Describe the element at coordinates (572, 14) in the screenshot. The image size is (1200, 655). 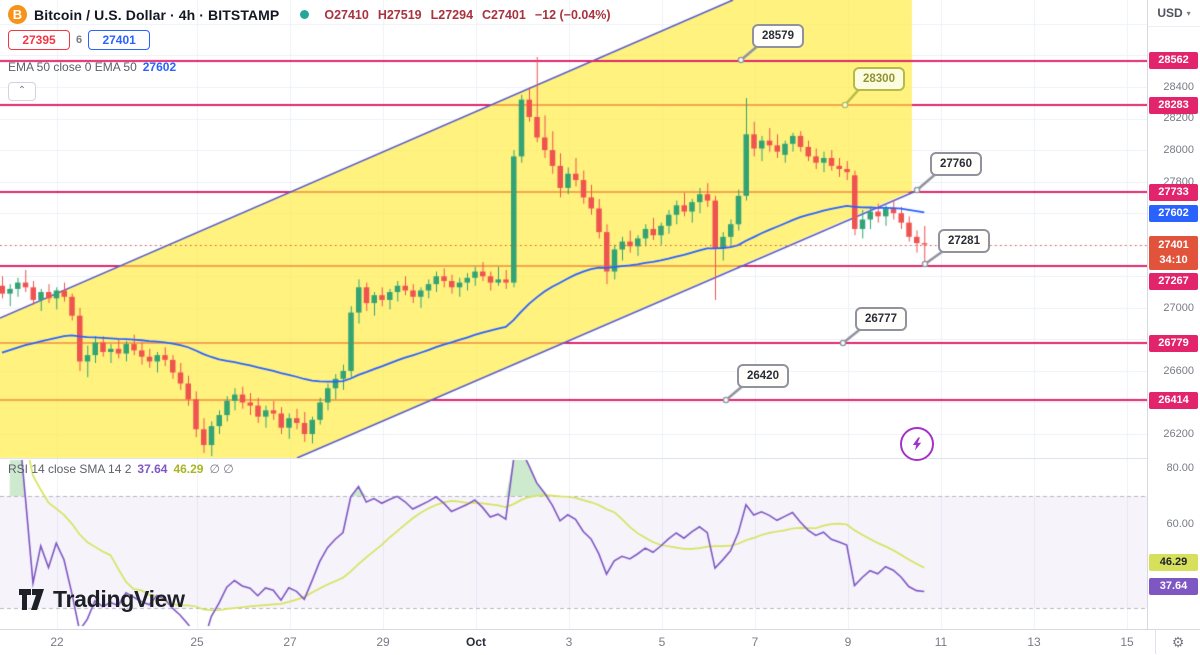
I see `change-value: −12 (−0.04%)` at that location.